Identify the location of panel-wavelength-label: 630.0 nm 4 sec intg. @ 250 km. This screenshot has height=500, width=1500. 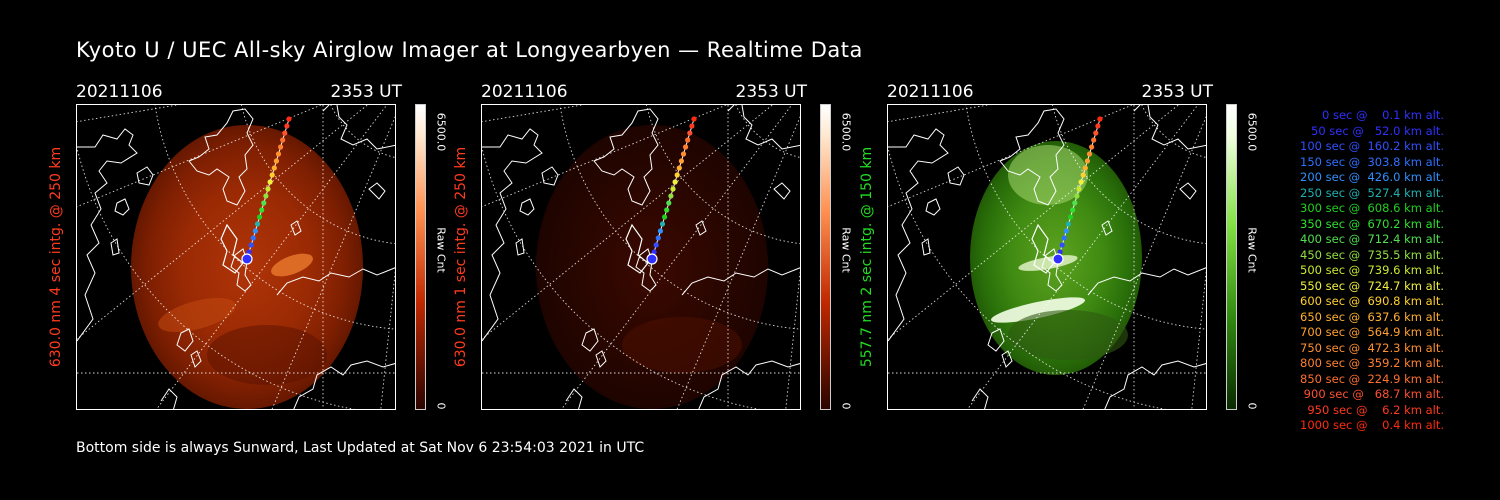
(56, 257).